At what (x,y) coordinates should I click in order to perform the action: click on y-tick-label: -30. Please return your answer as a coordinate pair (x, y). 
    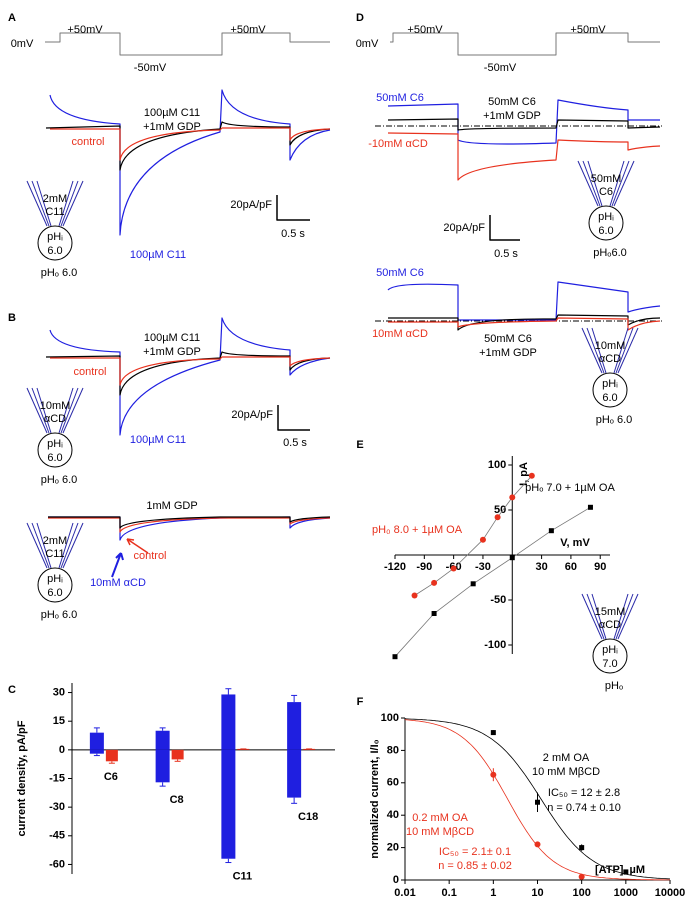
    Looking at the image, I should click on (57, 807).